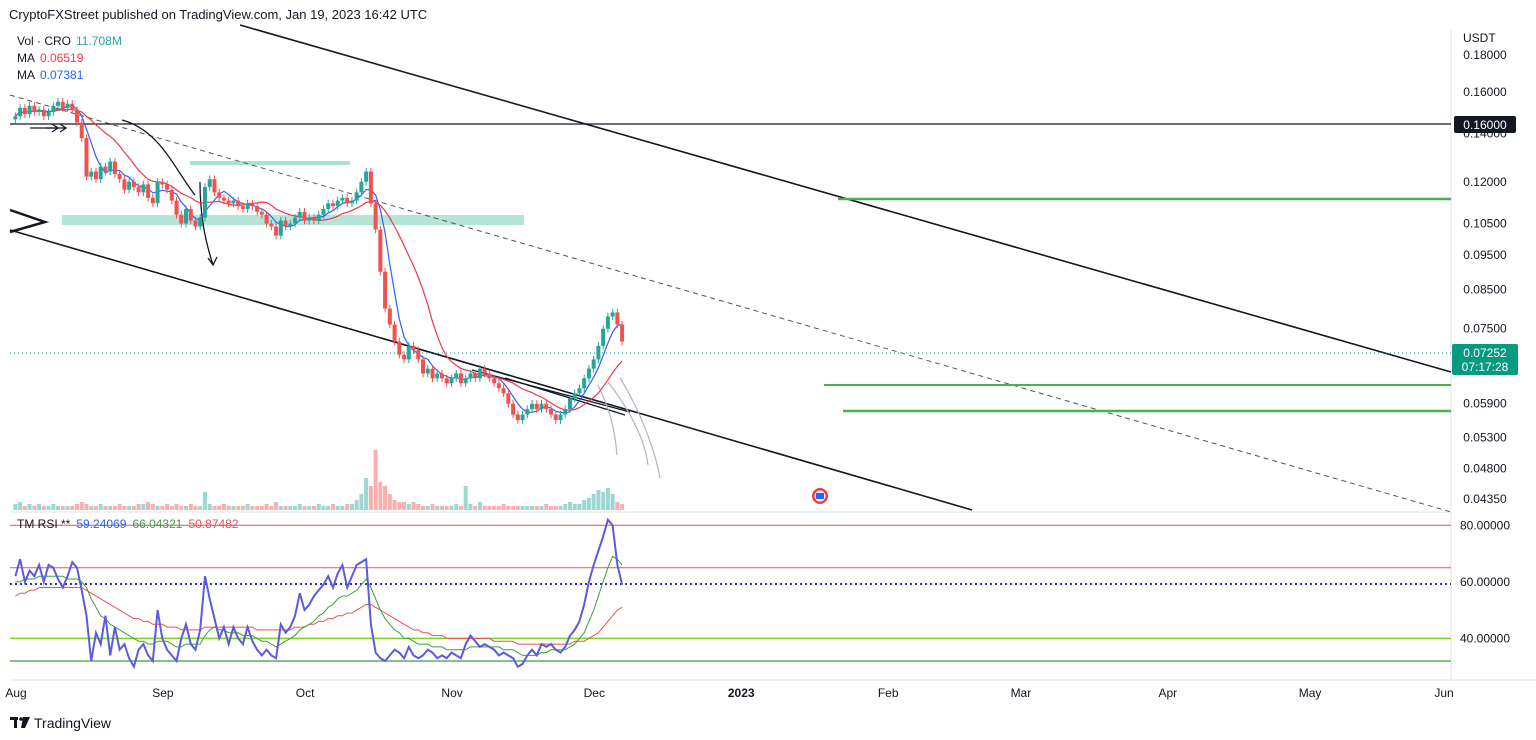 The height and width of the screenshot is (740, 1536). Describe the element at coordinates (1485, 638) in the screenshot. I see `rsi-tick-label: 40.00000` at that location.